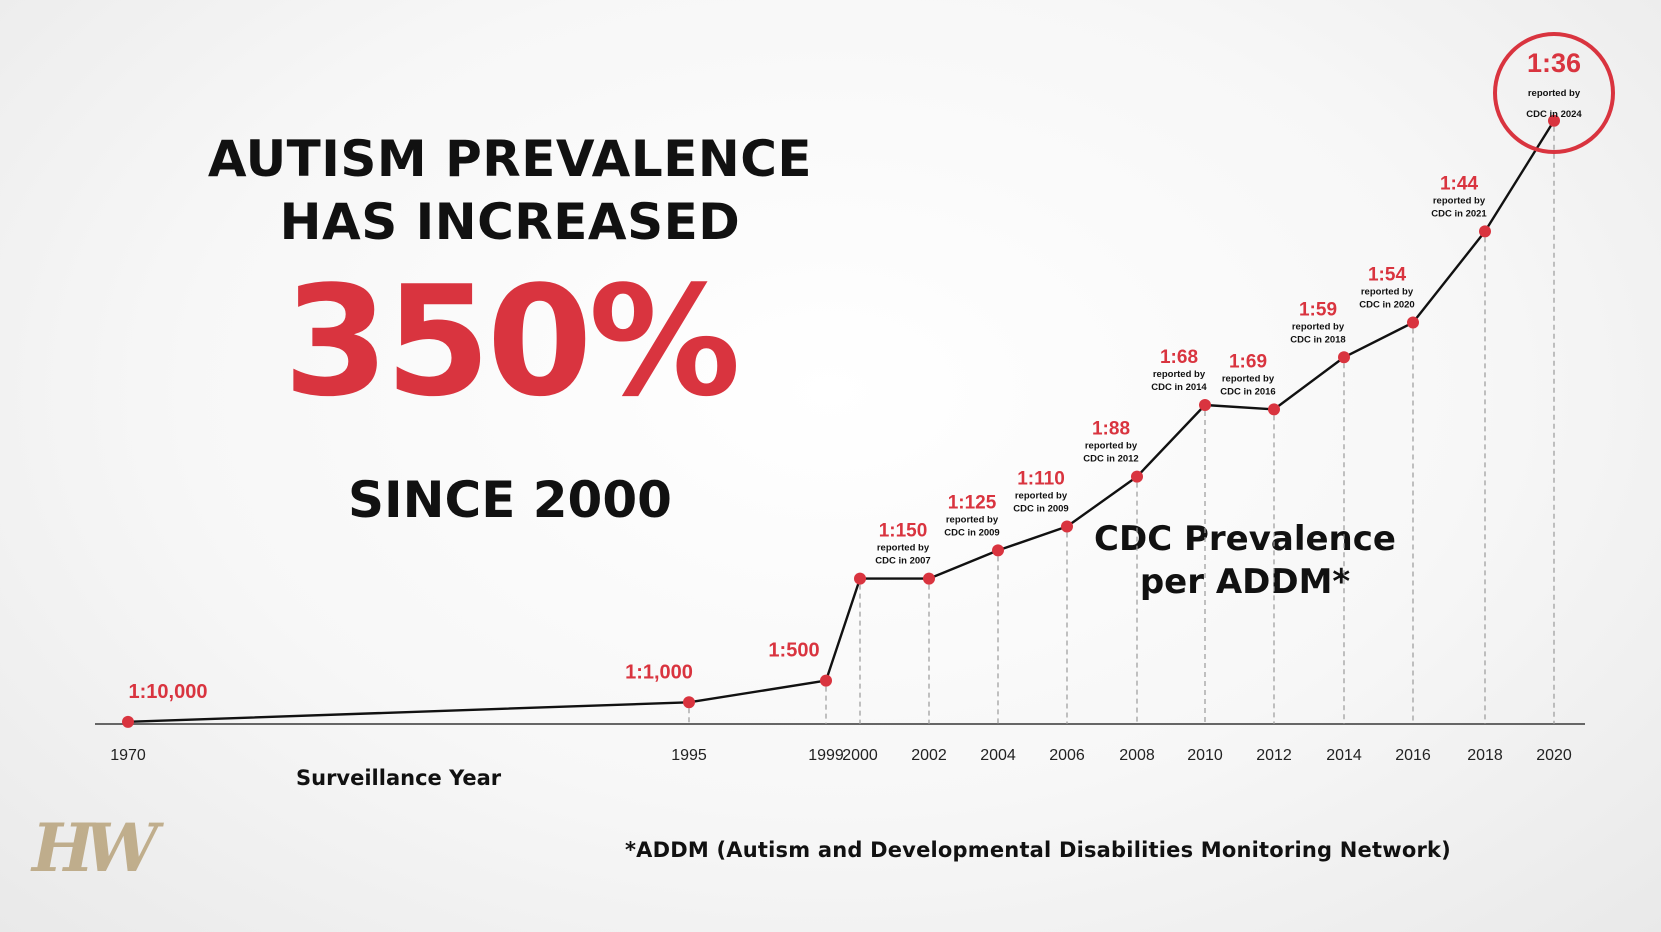  Describe the element at coordinates (1137, 755) in the screenshot. I see `x-tick-2008: 2008` at that location.